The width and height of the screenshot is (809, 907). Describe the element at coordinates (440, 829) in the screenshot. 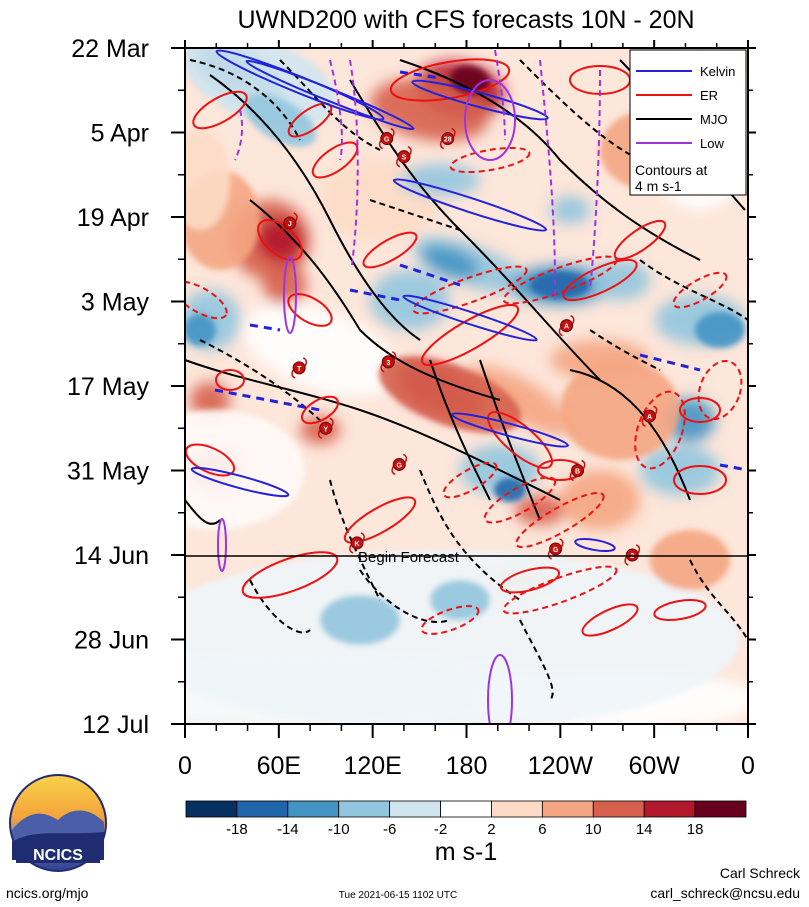

I see `colorbar-tick-label: -2` at that location.